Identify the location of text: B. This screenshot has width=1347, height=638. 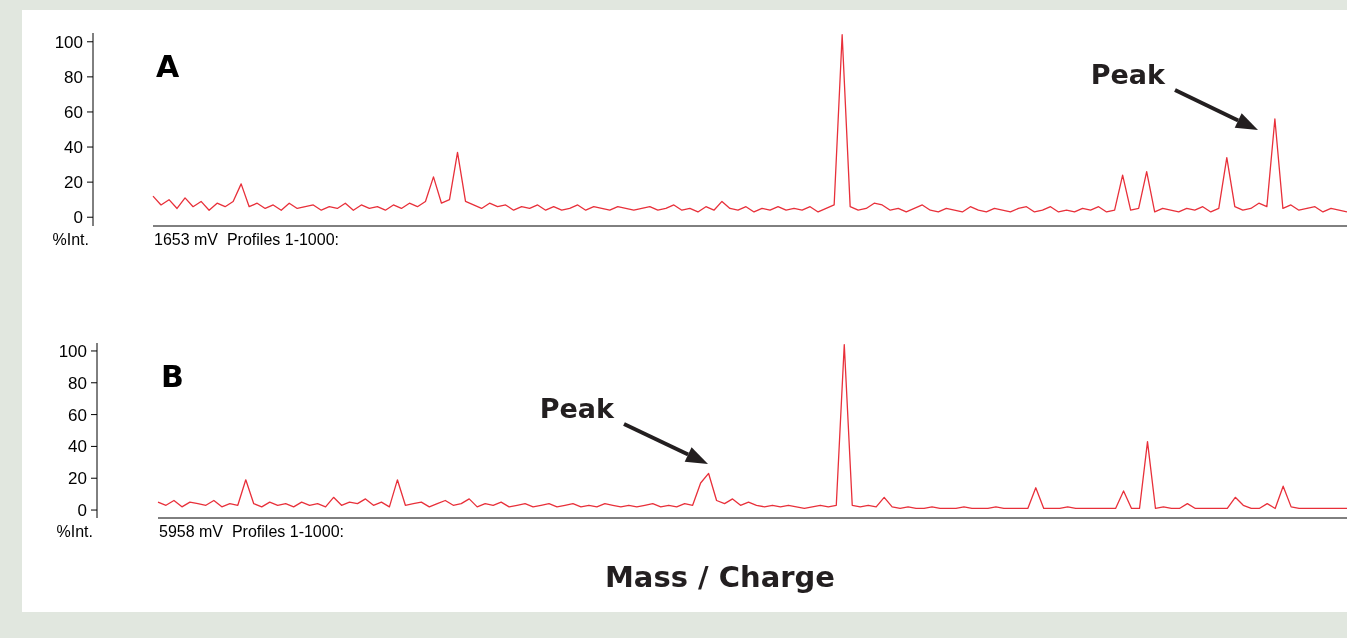
(172, 376).